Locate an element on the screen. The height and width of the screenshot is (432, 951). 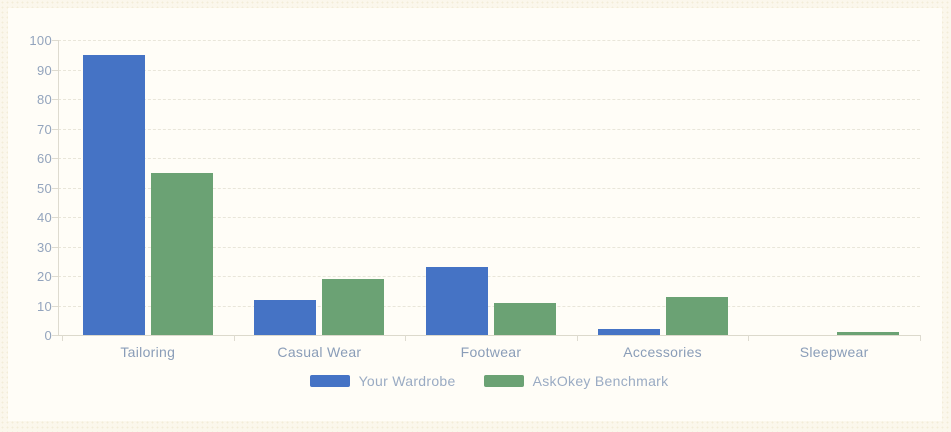
legend-swatch-askokey-benchmark-icon is located at coordinates (503, 381).